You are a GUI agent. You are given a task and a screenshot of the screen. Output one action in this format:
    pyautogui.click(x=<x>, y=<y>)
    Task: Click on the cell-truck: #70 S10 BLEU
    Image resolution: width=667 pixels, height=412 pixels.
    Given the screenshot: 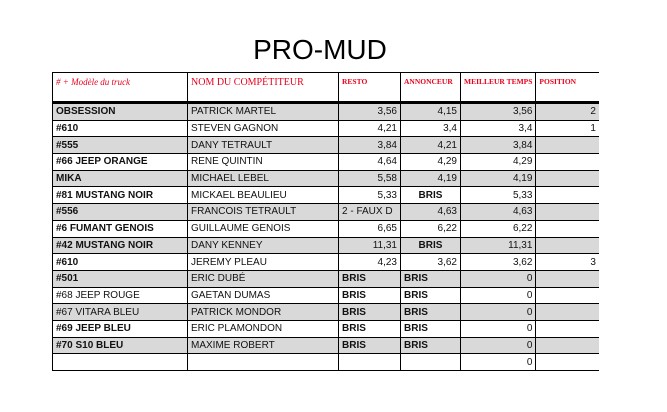 What is the action you would take?
    pyautogui.click(x=120, y=345)
    